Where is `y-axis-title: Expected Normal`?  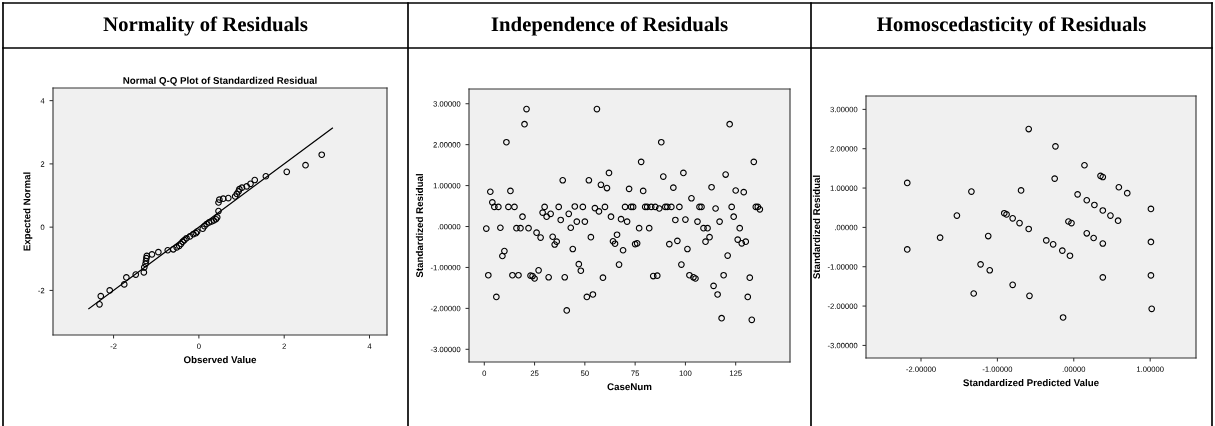 y-axis-title: Expected Normal is located at coordinates (28, 211).